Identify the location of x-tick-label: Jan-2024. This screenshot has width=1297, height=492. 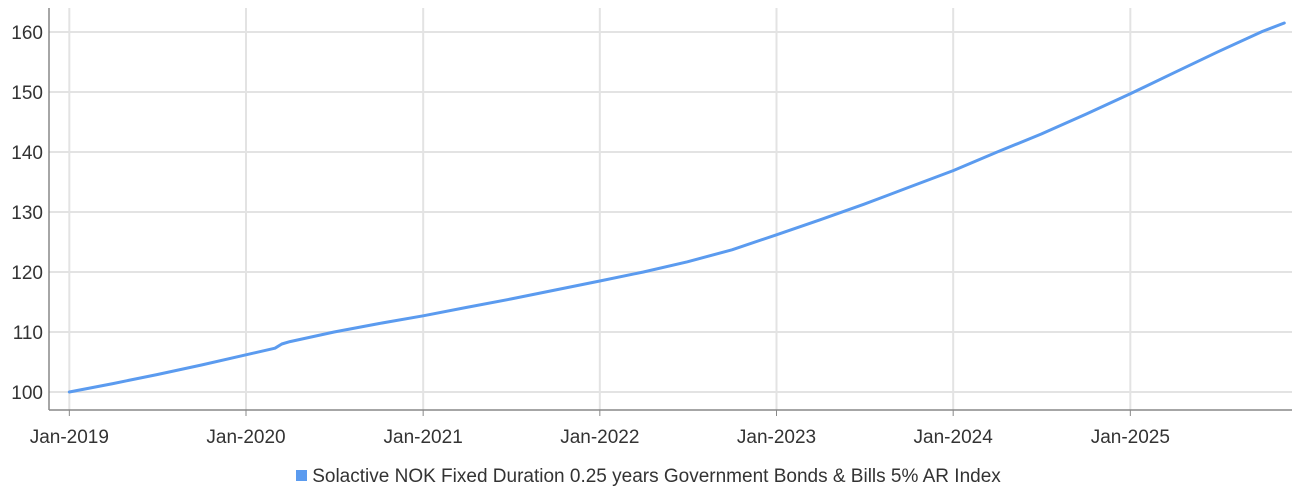
(954, 437).